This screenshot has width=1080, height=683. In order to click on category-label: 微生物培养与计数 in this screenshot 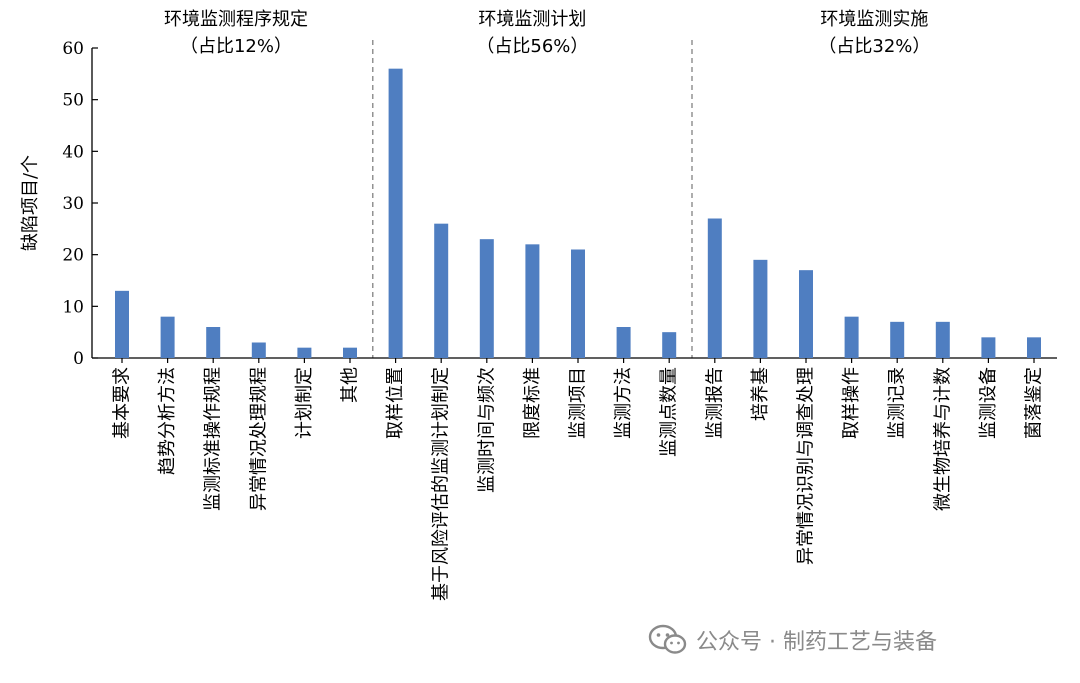, I will do `click(942, 439)`.